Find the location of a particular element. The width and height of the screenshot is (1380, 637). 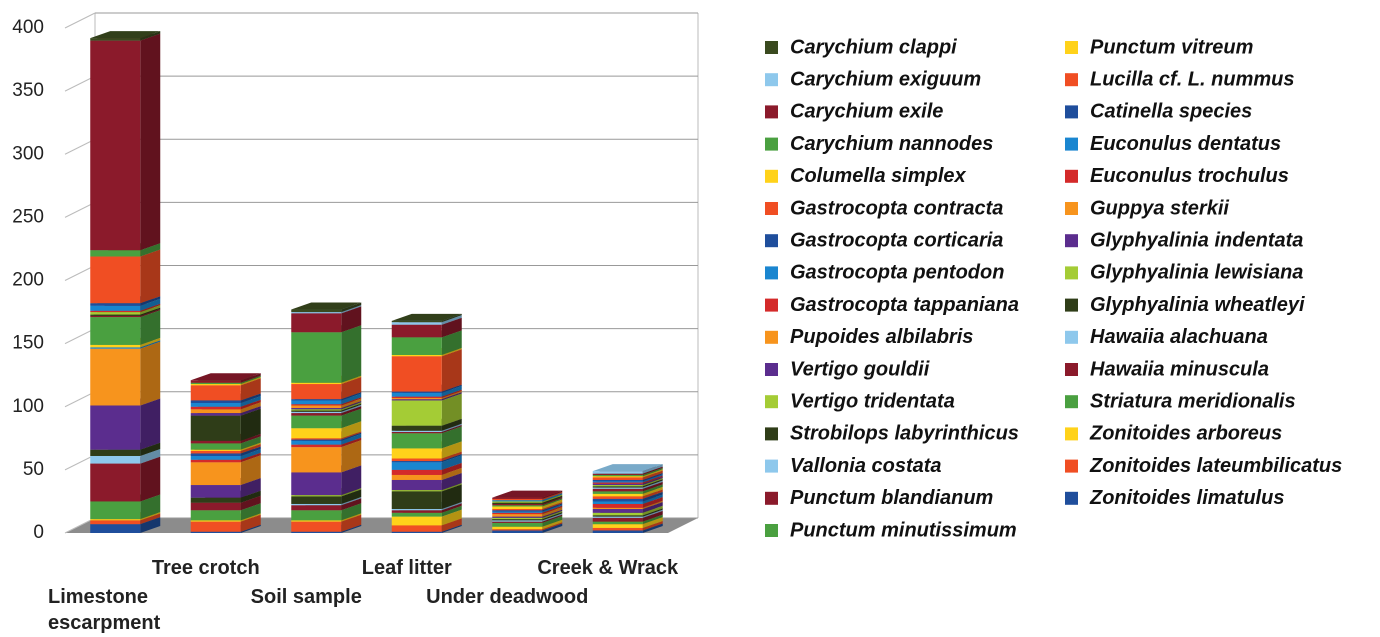

legend-label: Zonitoides arboreus is located at coordinates (1185, 434).